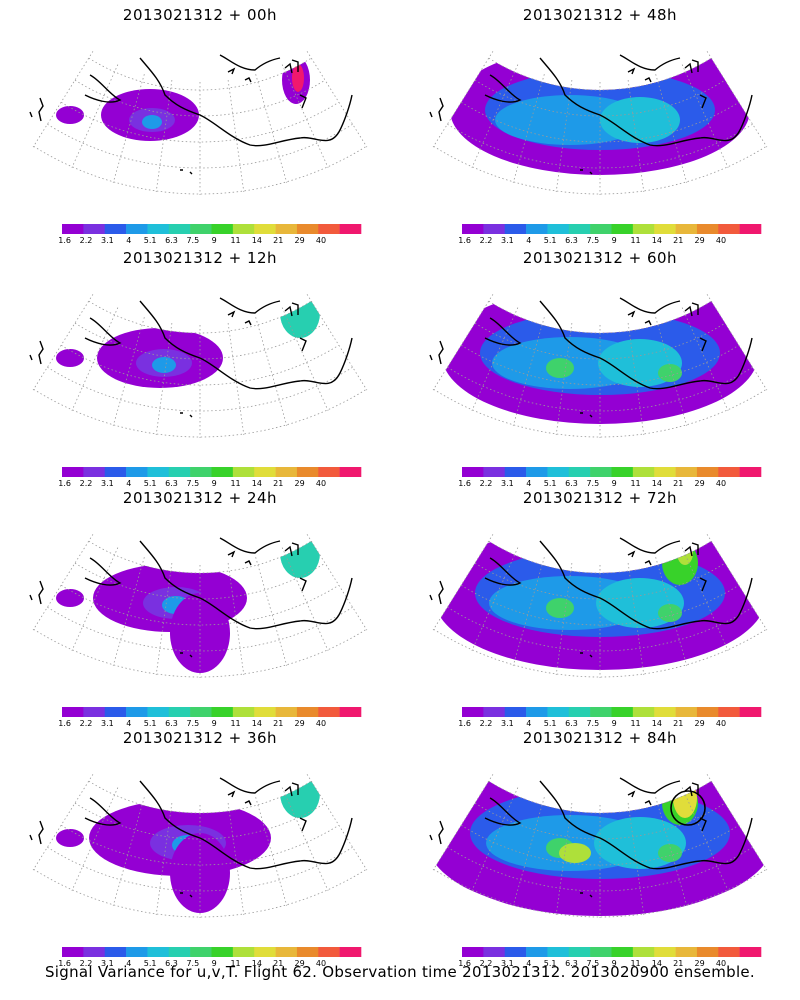  What do you see at coordinates (528, 963) in the screenshot?
I see `colorbar-label: 4` at bounding box center [528, 963].